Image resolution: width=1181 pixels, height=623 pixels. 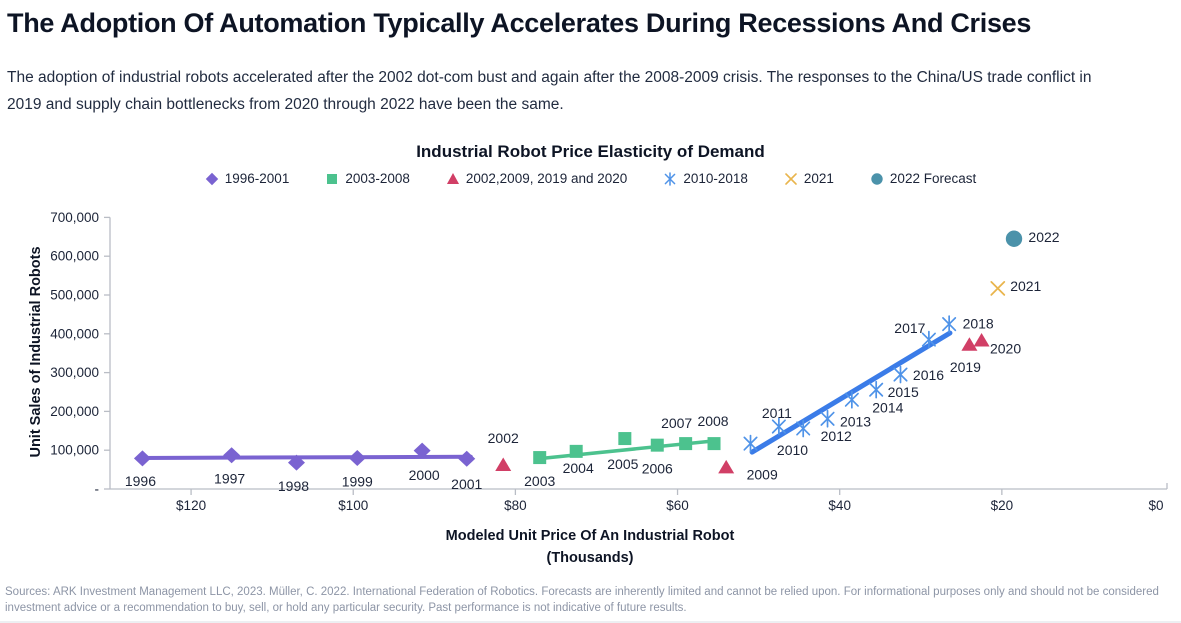 What do you see at coordinates (74, 295) in the screenshot?
I see `y-tick-label: 500,000` at bounding box center [74, 295].